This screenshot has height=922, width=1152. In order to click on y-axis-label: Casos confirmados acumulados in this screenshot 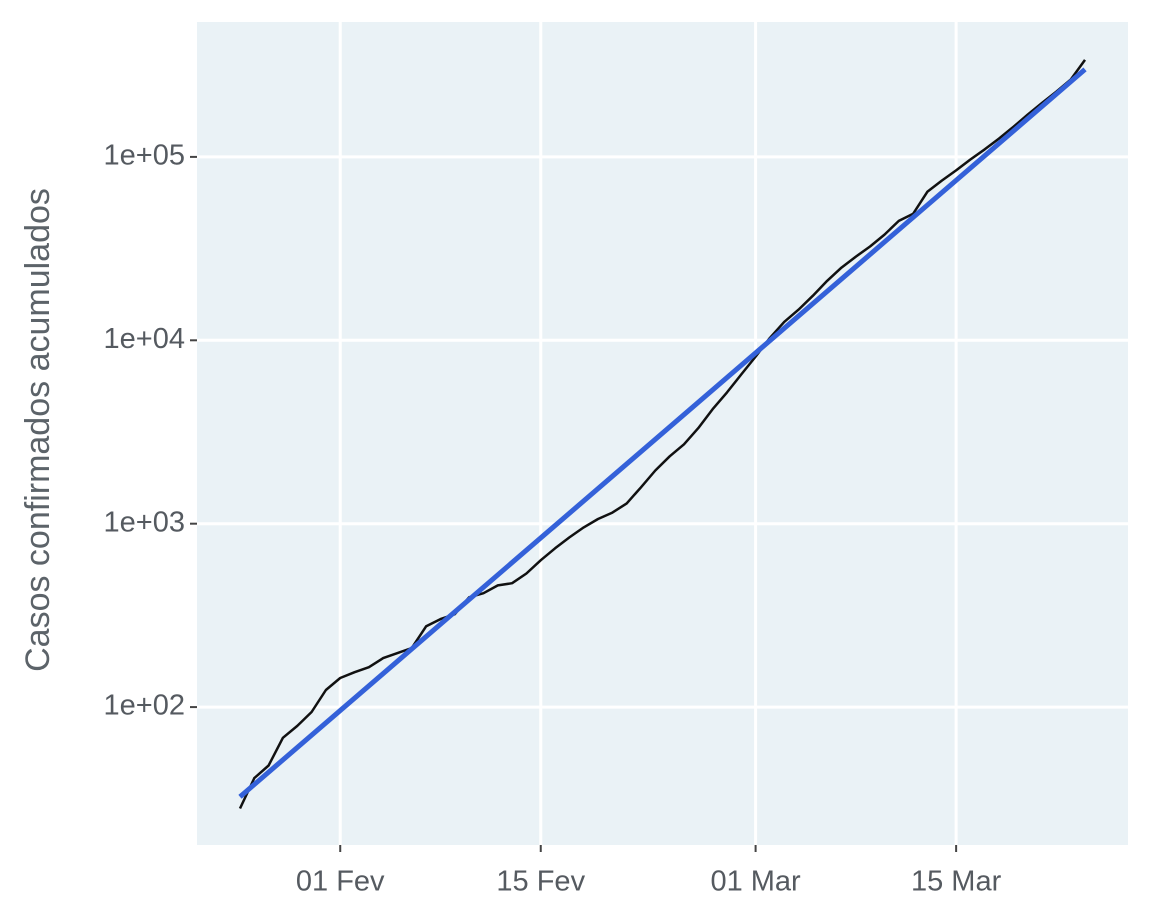, I will do `click(38, 430)`.